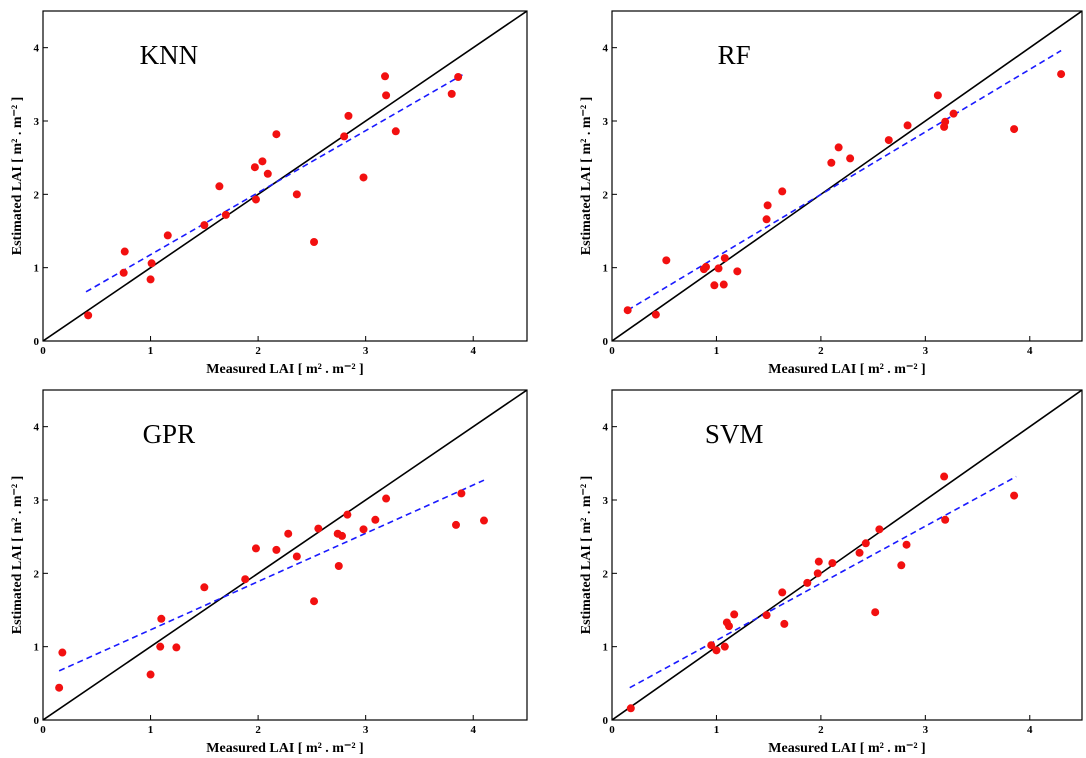 This screenshot has width=1086, height=758. I want to click on panel-title: SVM, so click(734, 434).